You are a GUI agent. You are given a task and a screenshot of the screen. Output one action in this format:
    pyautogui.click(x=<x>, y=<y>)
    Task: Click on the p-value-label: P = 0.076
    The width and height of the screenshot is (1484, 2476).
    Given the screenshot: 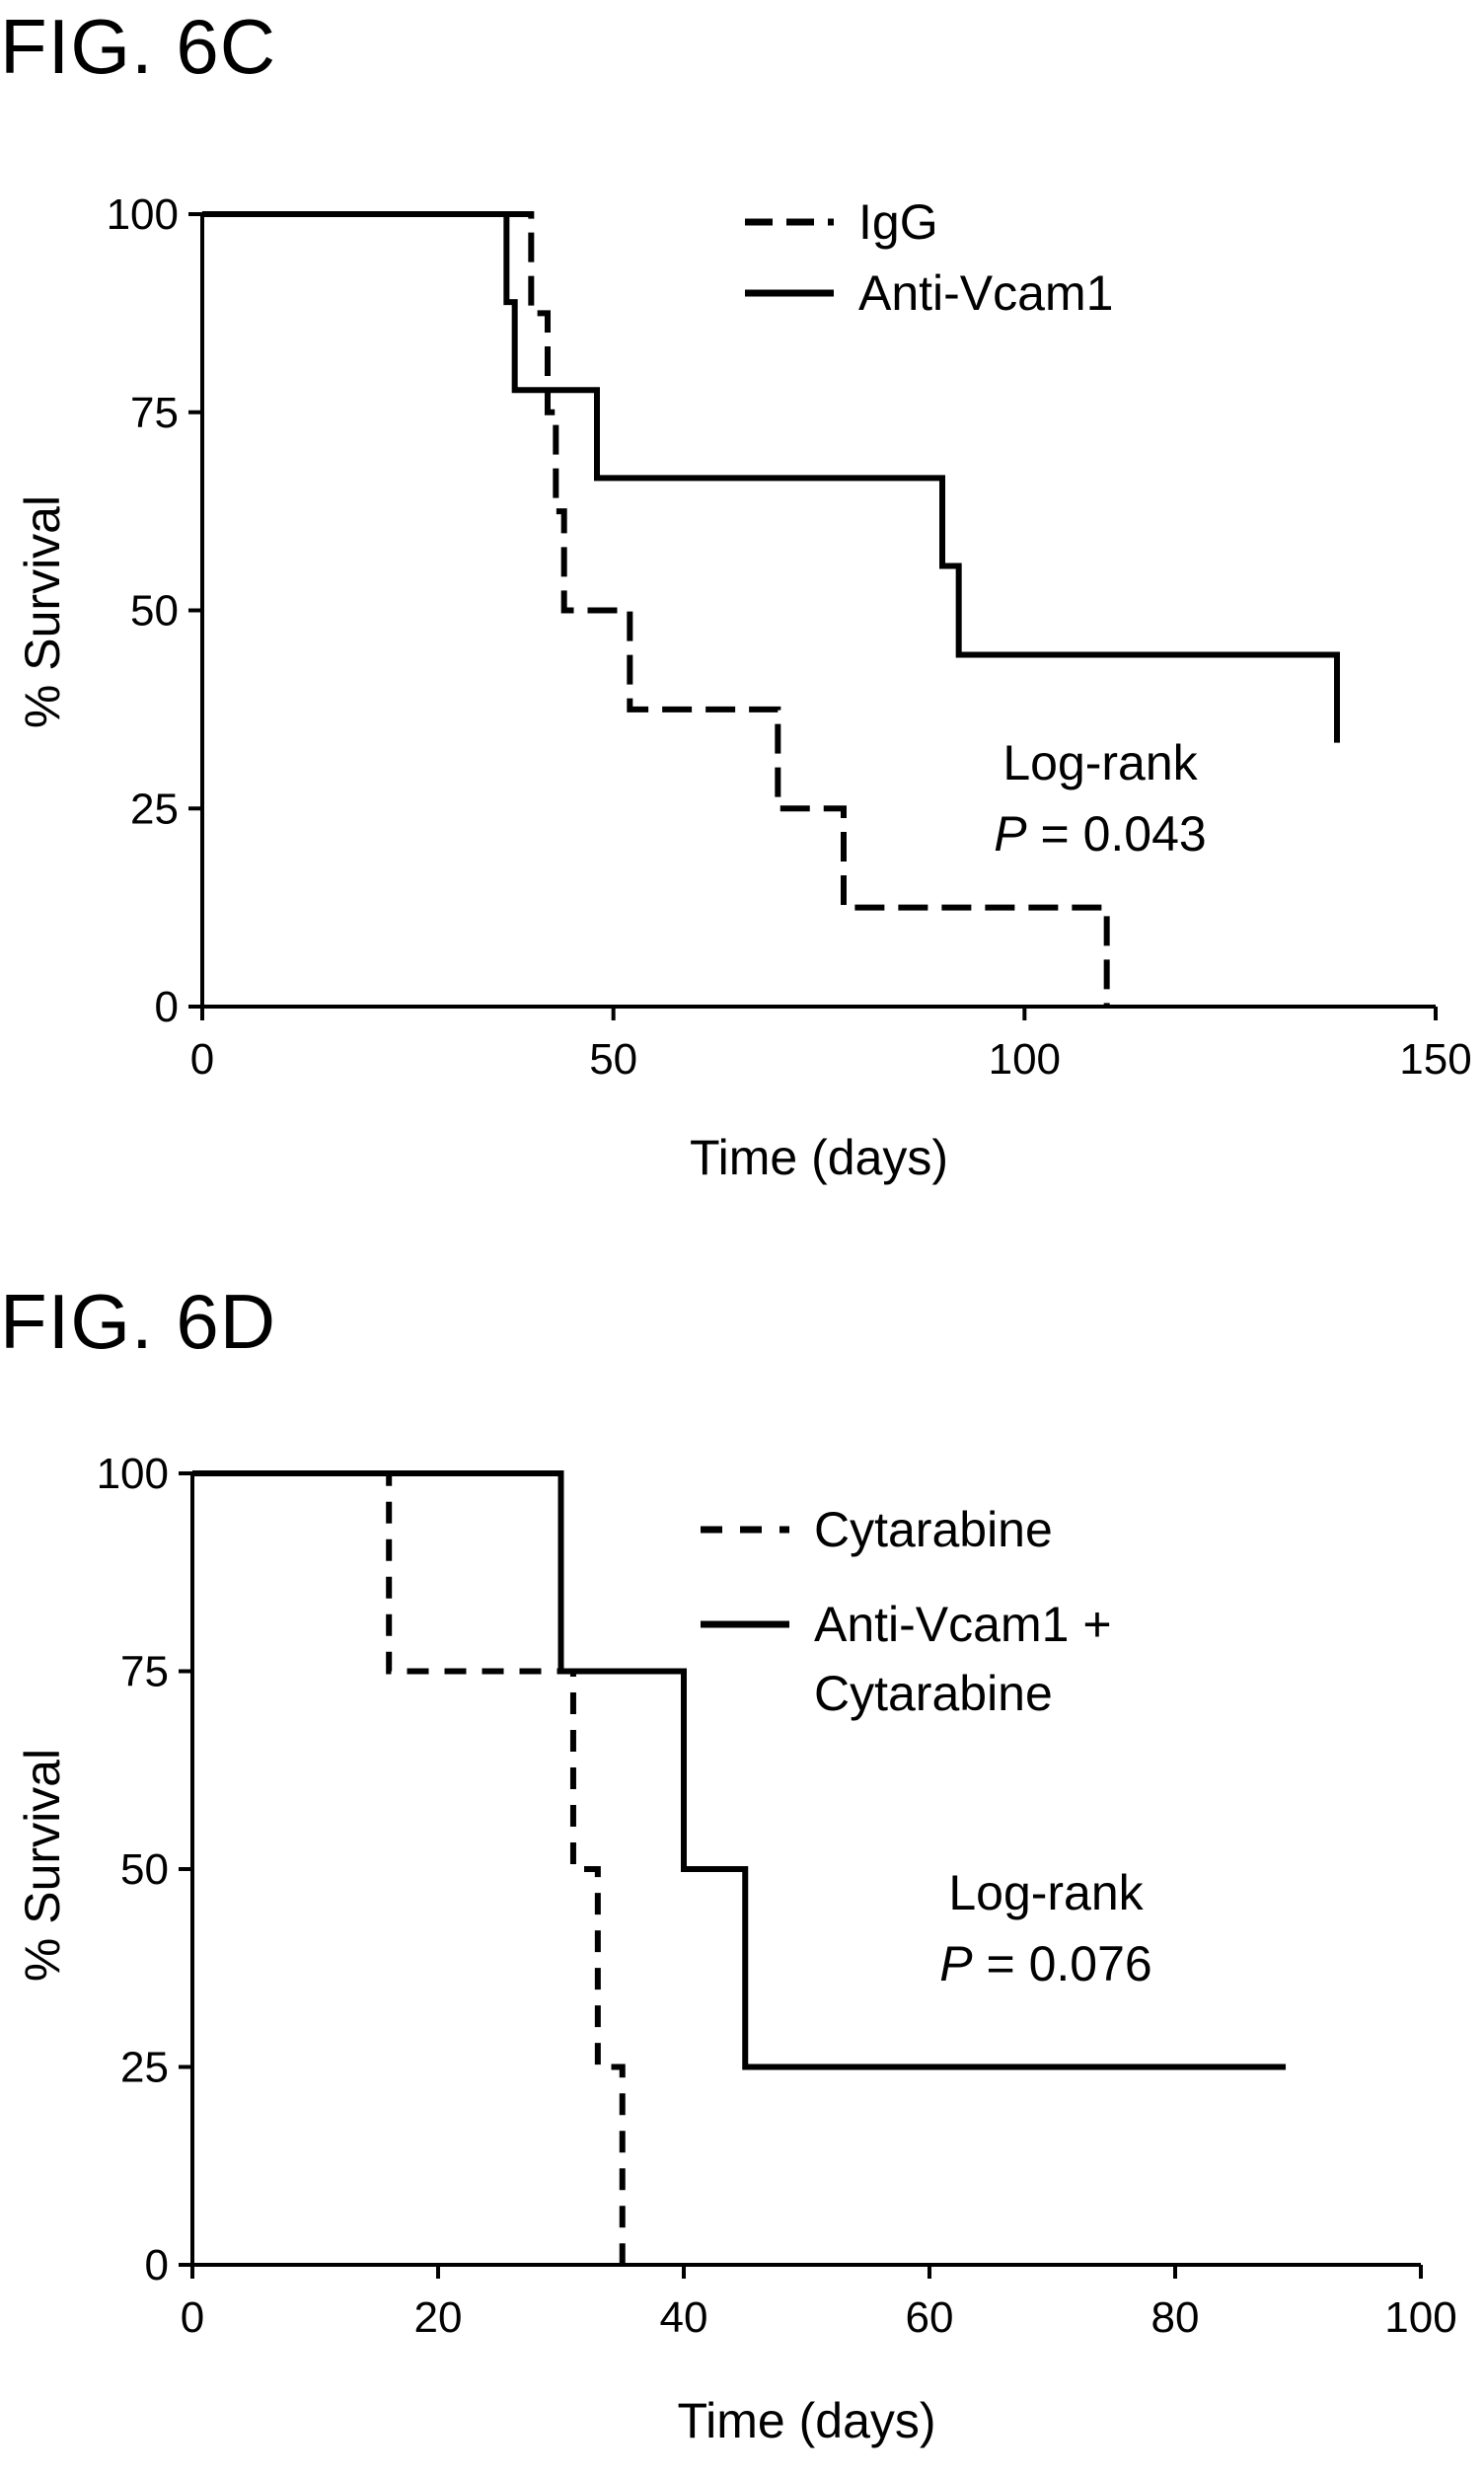 What is the action you would take?
    pyautogui.click(x=1045, y=1964)
    